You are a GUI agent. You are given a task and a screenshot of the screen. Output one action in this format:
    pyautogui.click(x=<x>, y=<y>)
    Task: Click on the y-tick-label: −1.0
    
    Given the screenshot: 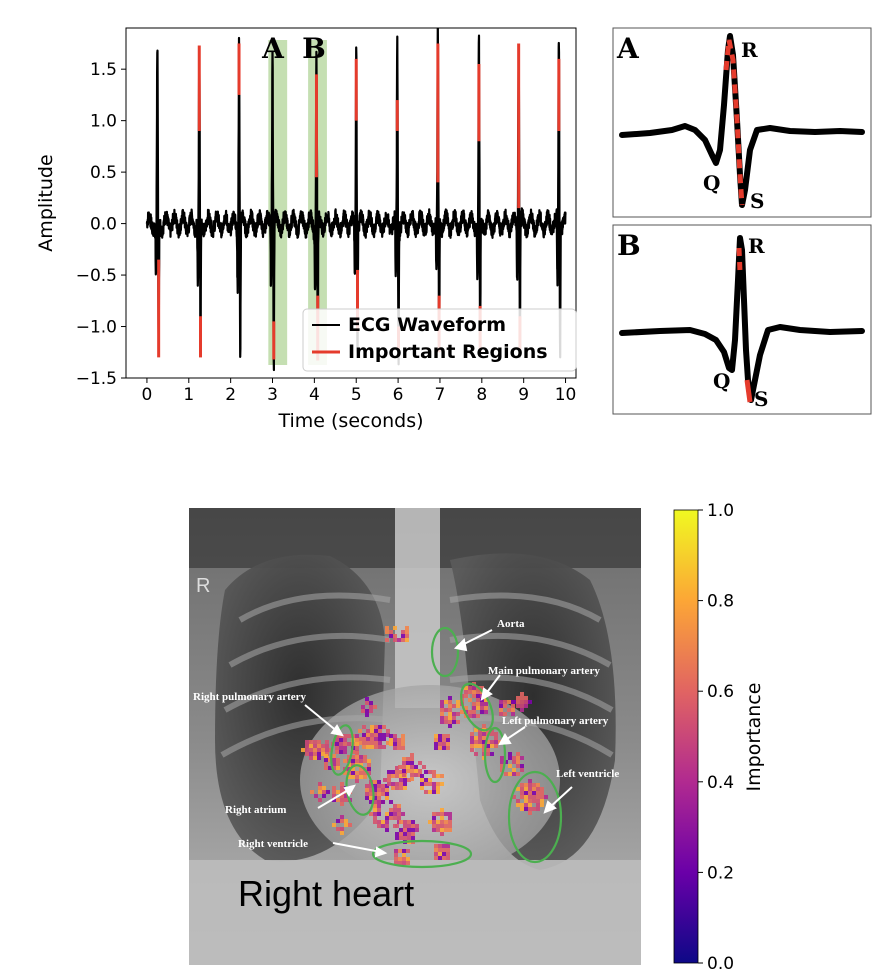 What is the action you would take?
    pyautogui.click(x=96, y=328)
    